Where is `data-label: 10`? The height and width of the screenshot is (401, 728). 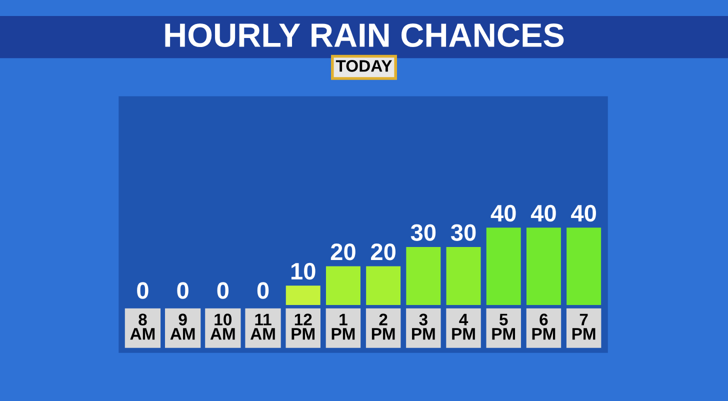 data-label: 10 is located at coordinates (303, 271).